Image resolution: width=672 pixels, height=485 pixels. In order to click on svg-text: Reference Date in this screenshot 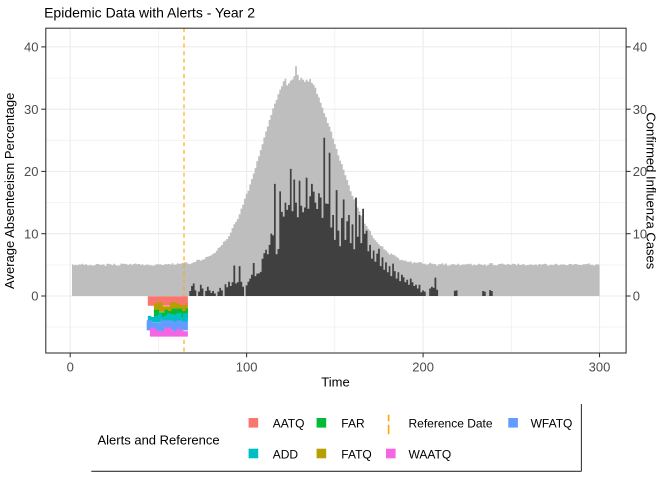, I will do `click(451, 424)`.